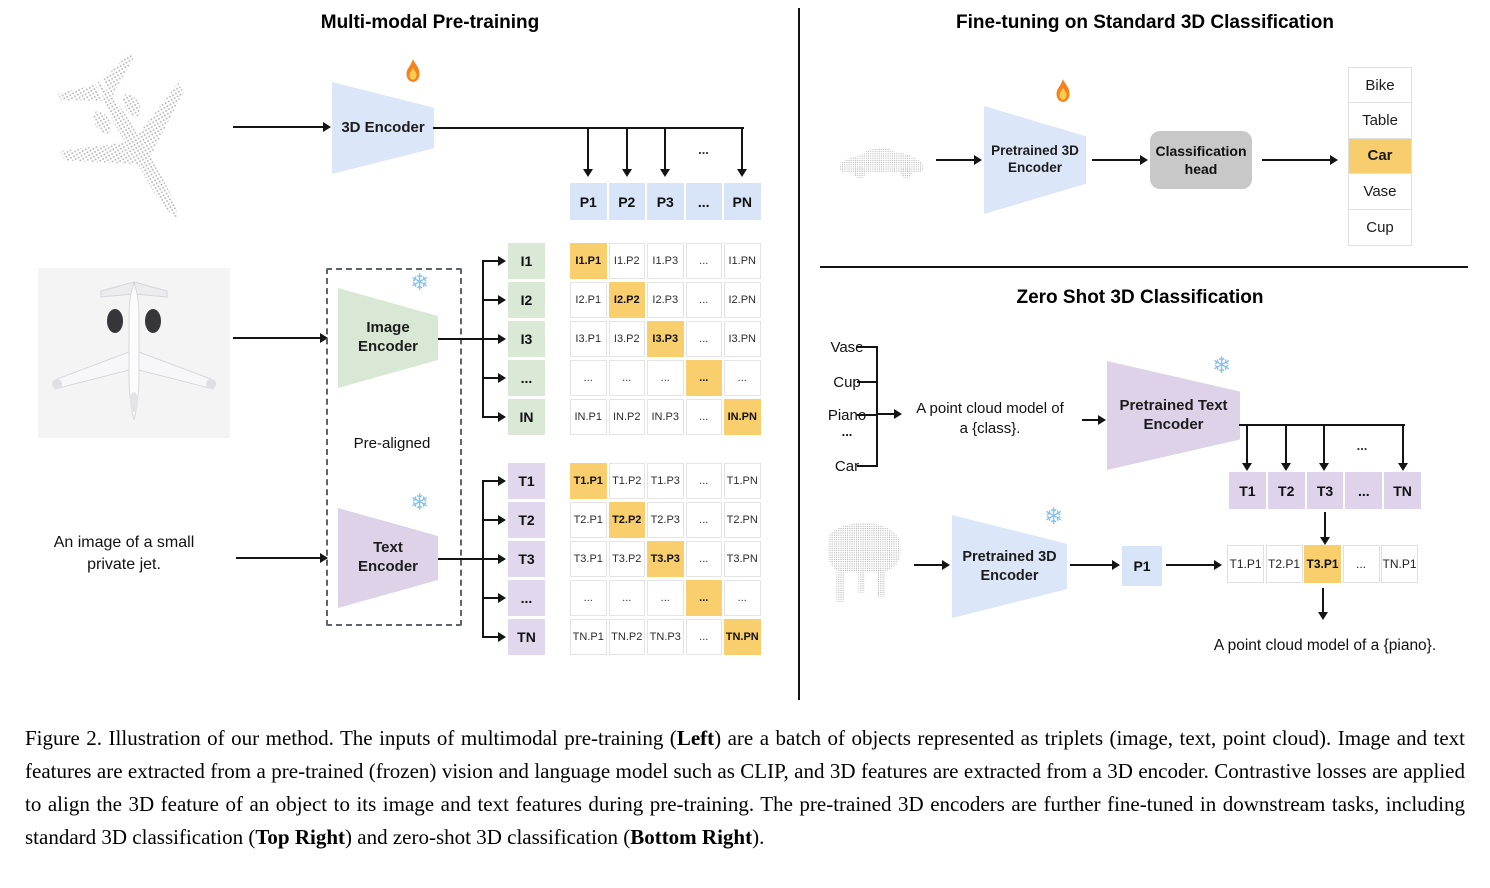  I want to click on class-list-item: Bike, so click(1380, 86).